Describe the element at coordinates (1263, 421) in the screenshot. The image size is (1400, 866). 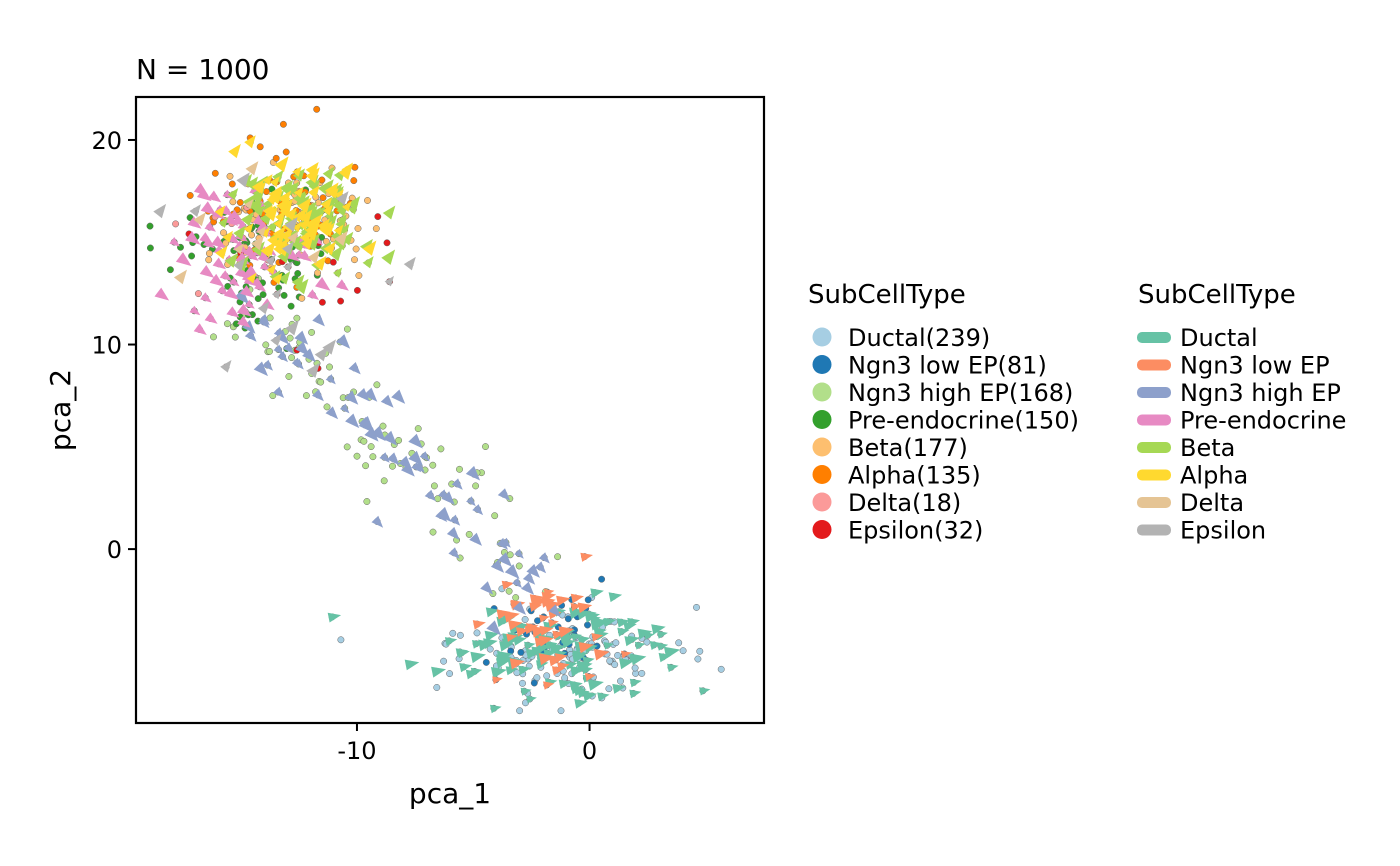
I see `legend-arrow-label: Pre-endocrine` at that location.